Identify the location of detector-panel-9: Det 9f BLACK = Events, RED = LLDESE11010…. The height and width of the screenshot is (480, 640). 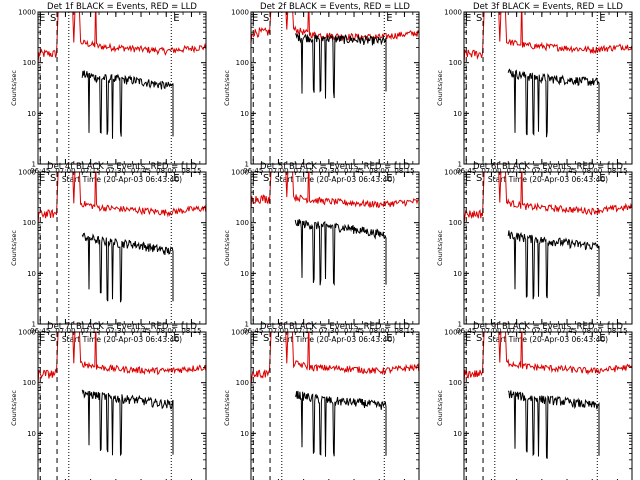
(534, 401).